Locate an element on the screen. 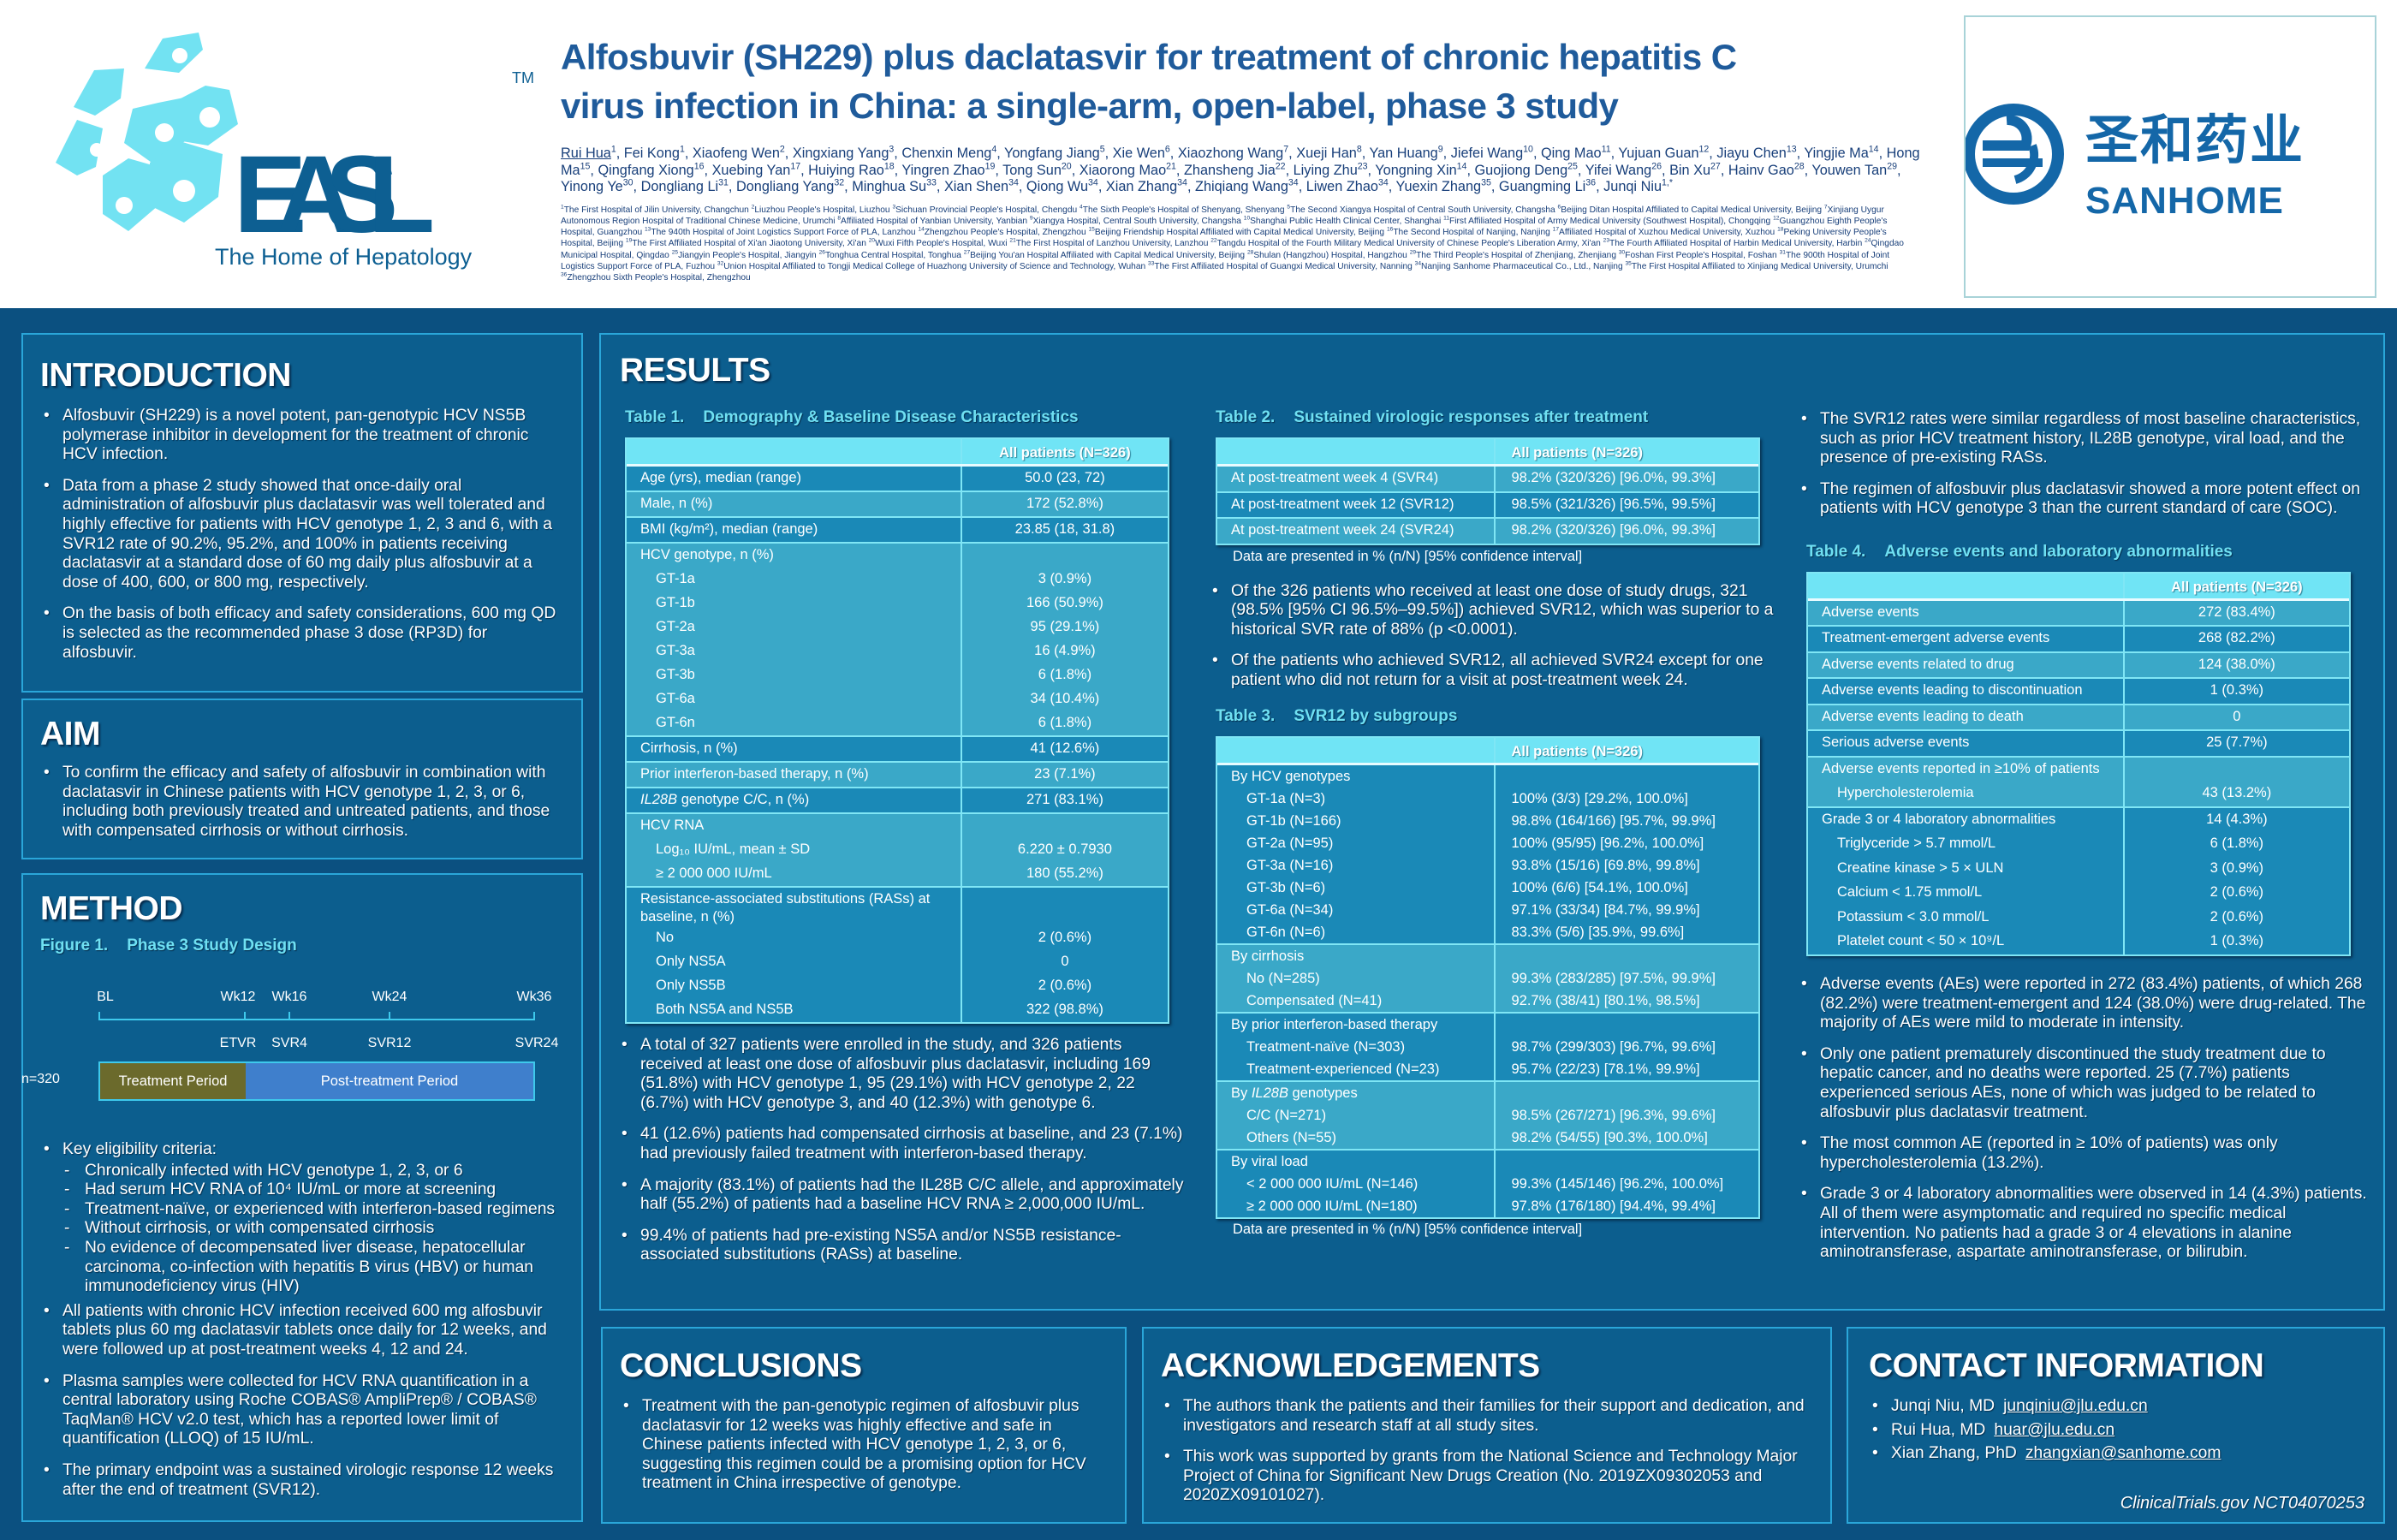 The height and width of the screenshot is (1540, 2397). row-label: By cirrhosis is located at coordinates (1357, 956).